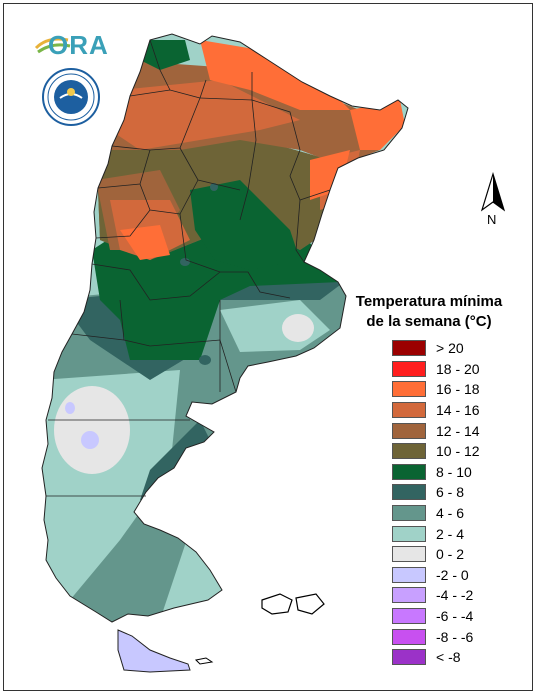 Image resolution: width=538 pixels, height=696 pixels. I want to click on legend-item: 12 - 14, so click(457, 430).